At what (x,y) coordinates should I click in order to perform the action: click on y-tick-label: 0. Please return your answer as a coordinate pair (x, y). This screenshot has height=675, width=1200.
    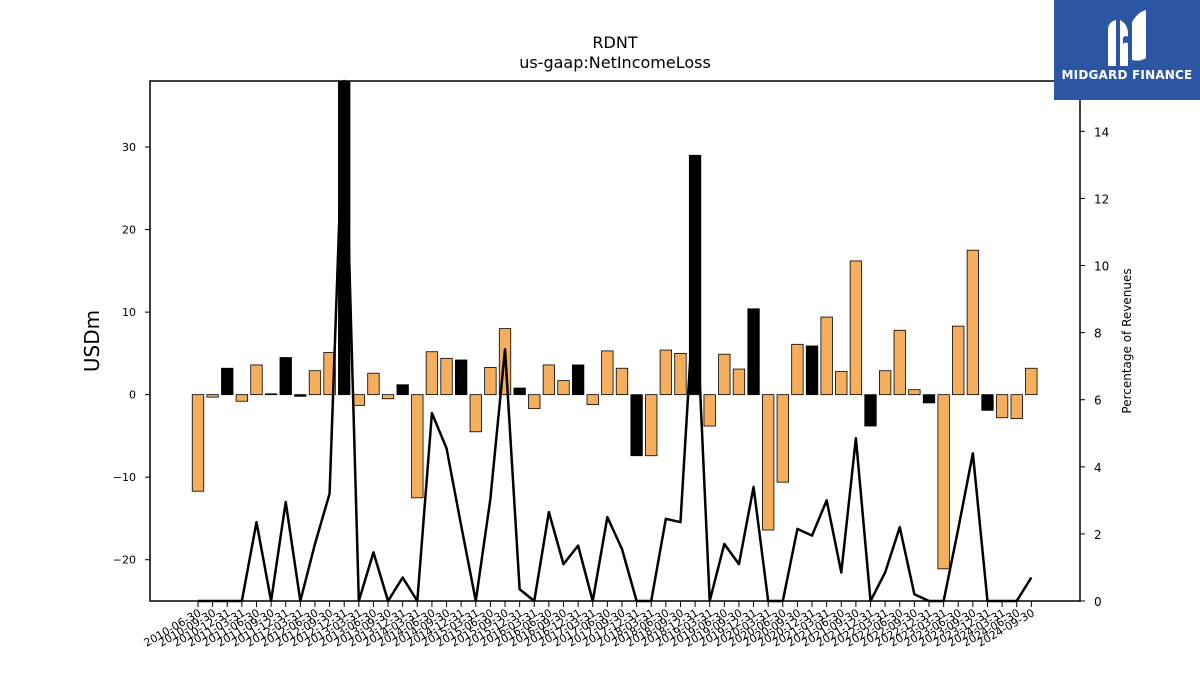
    Looking at the image, I should click on (132, 395).